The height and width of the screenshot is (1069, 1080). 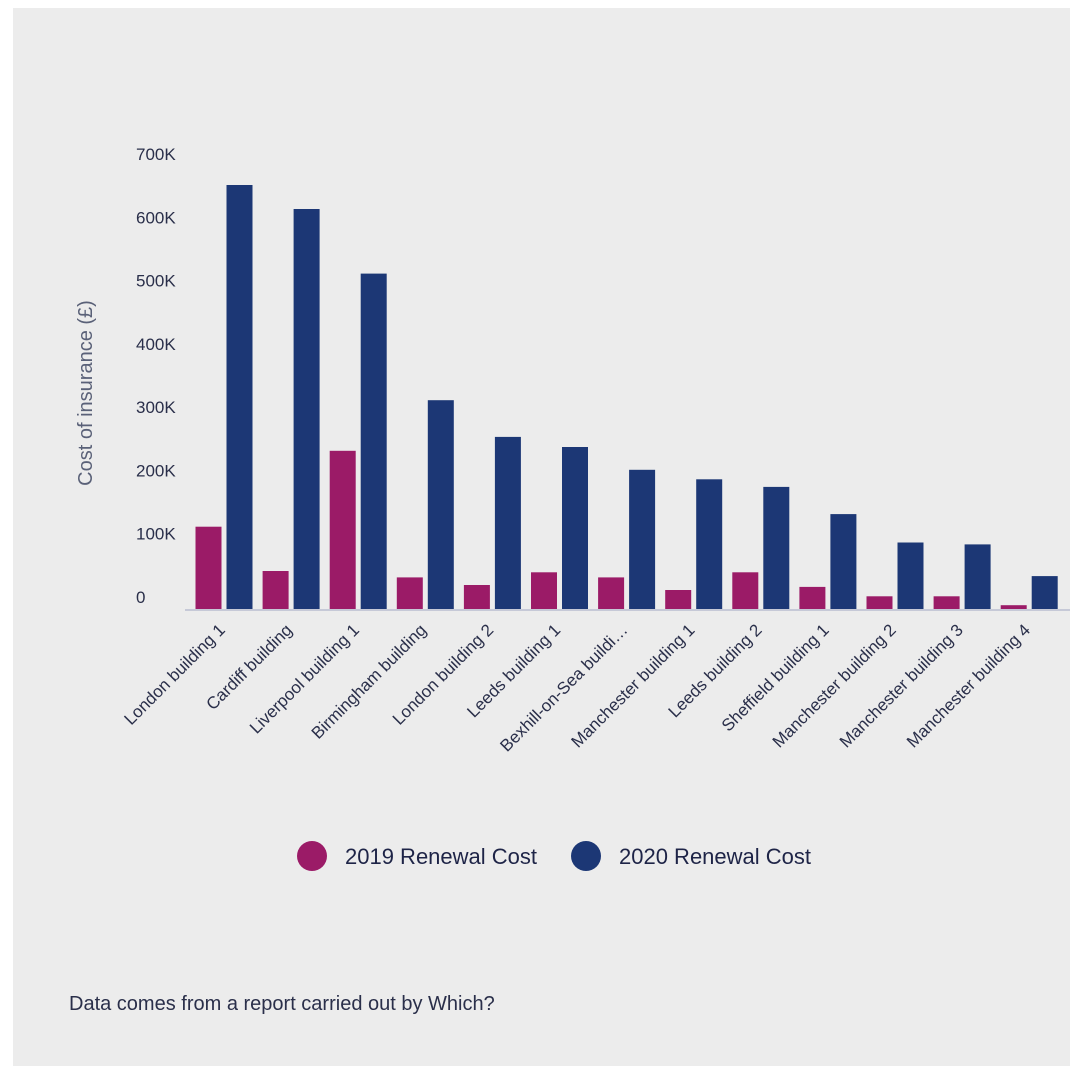 I want to click on legend-label: 2020 Renewal Cost, so click(x=715, y=856).